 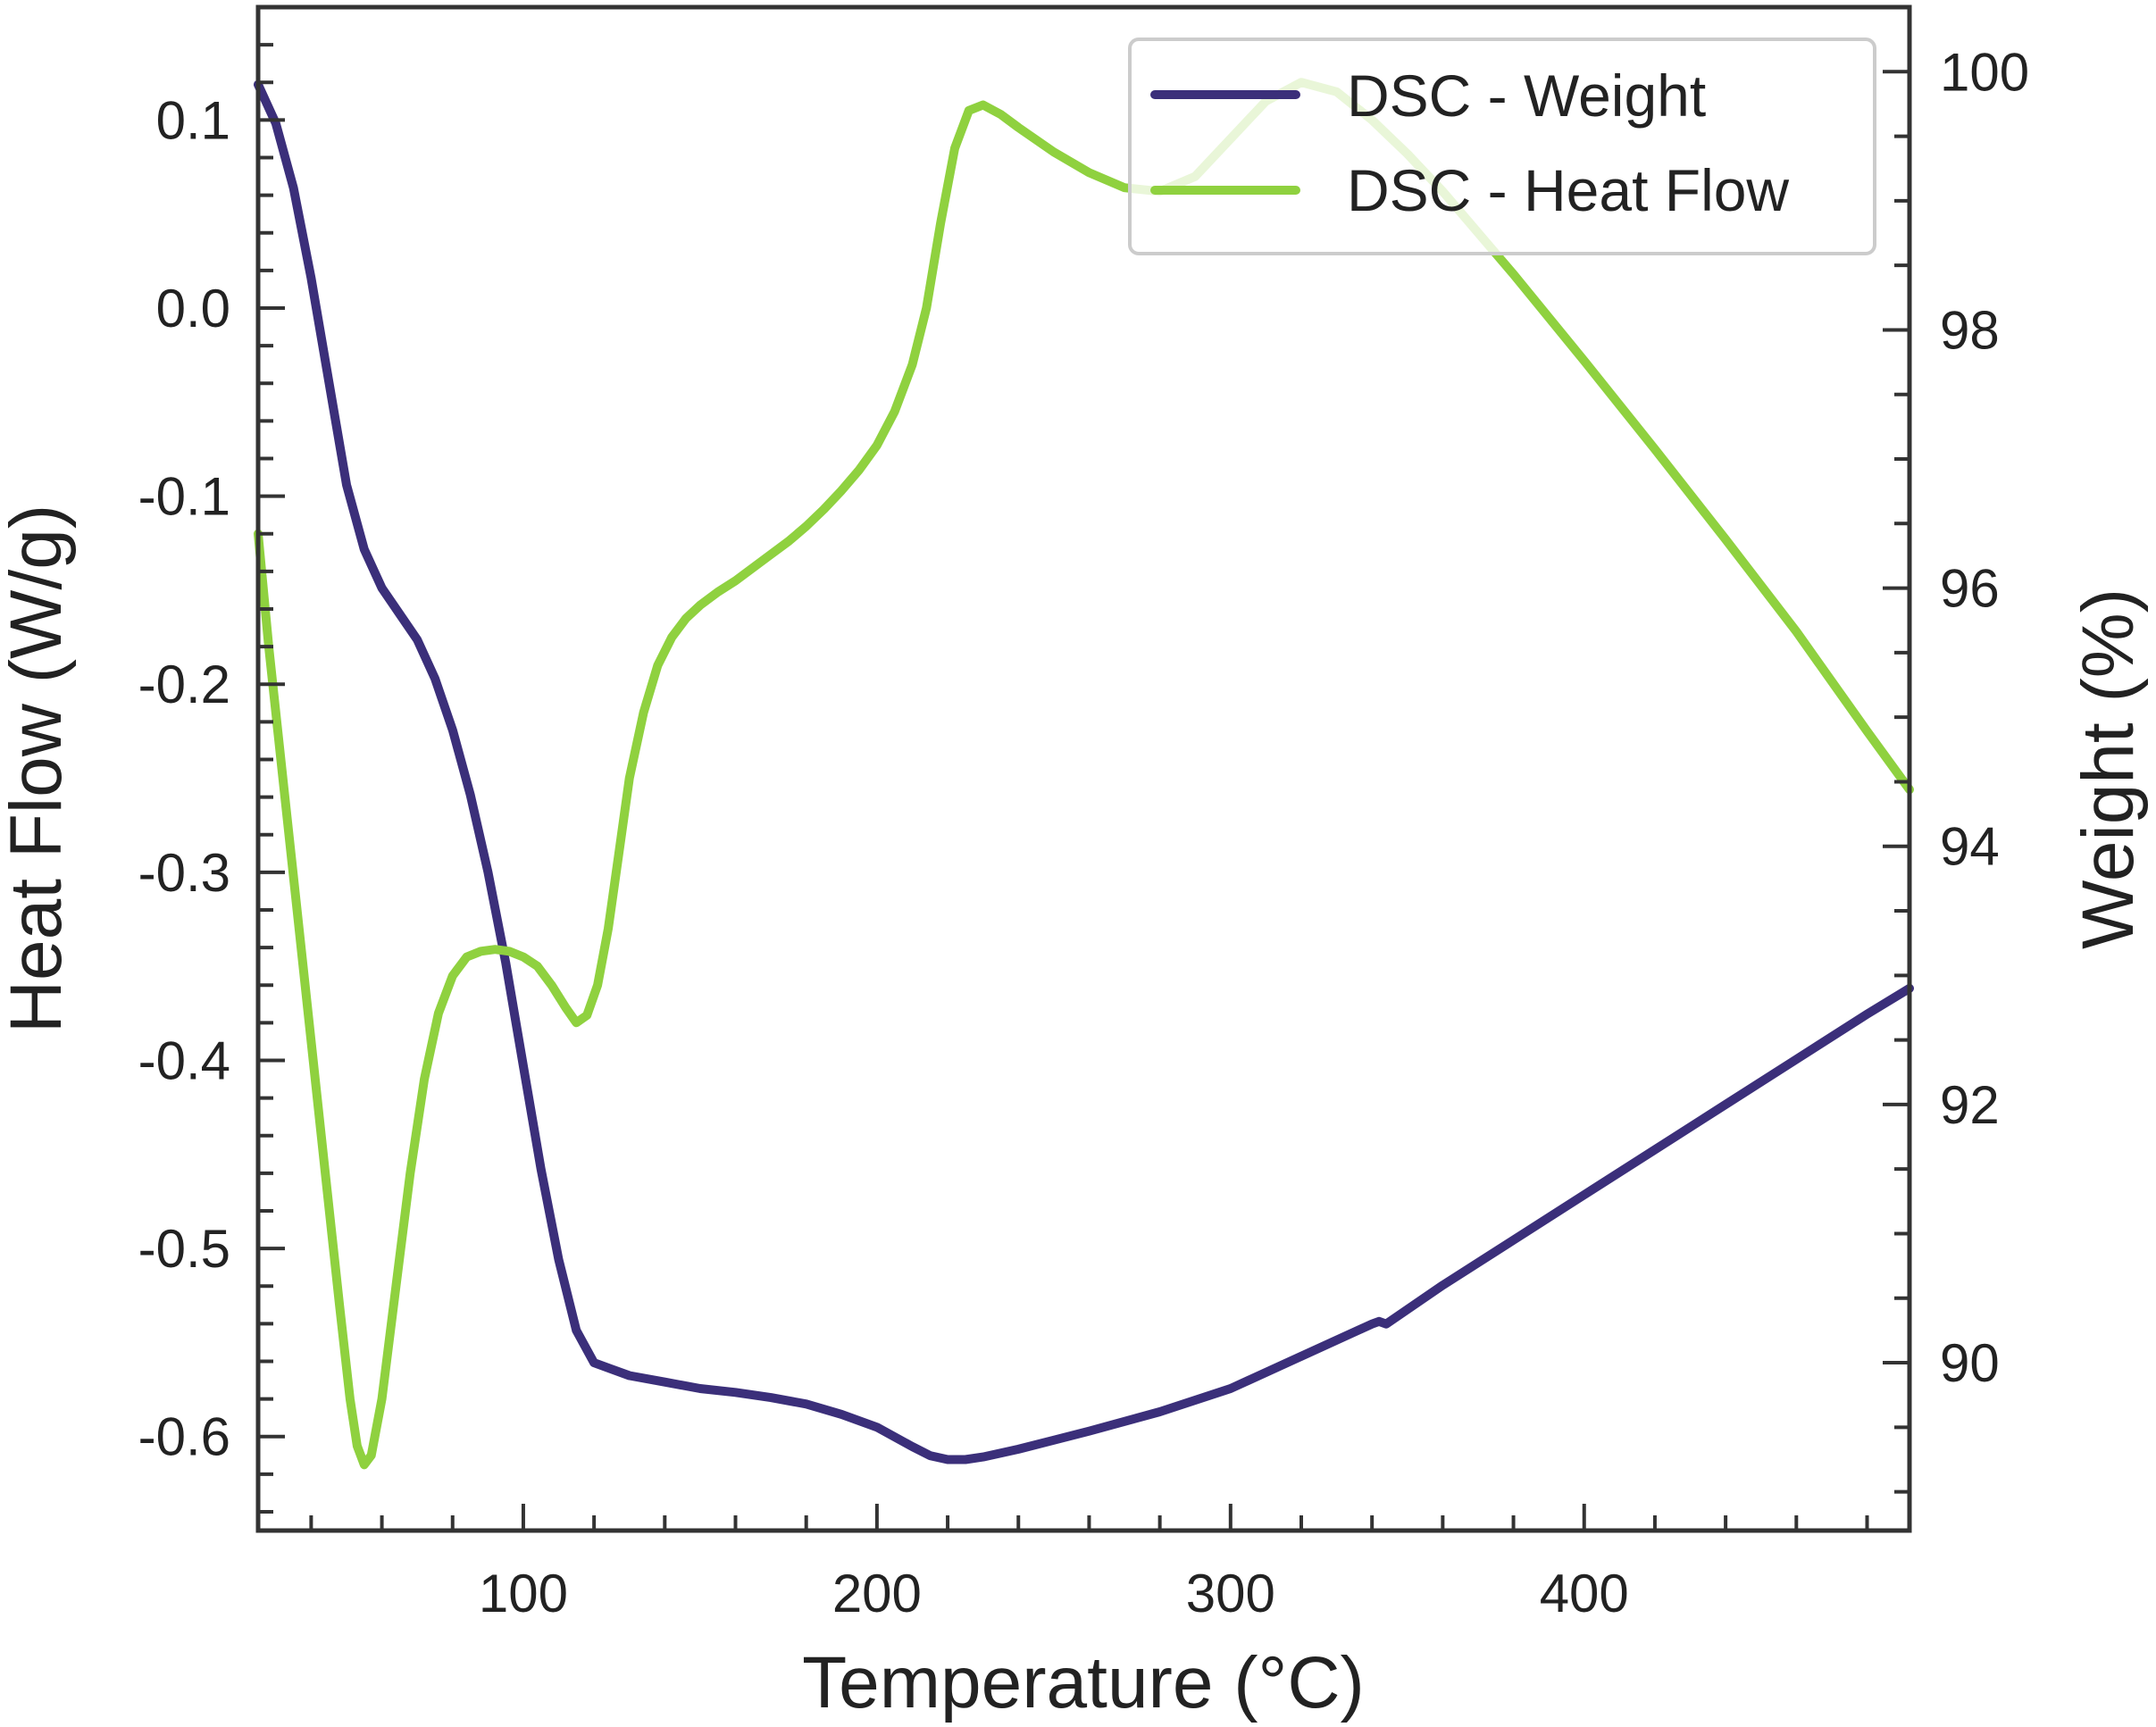 What do you see at coordinates (1584, 1593) in the screenshot?
I see `x-tick-label: 400` at bounding box center [1584, 1593].